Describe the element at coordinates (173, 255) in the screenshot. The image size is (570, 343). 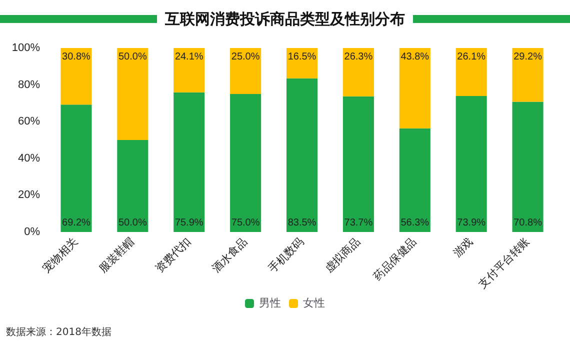
I see `x-tick-label: 资费代扣` at that location.